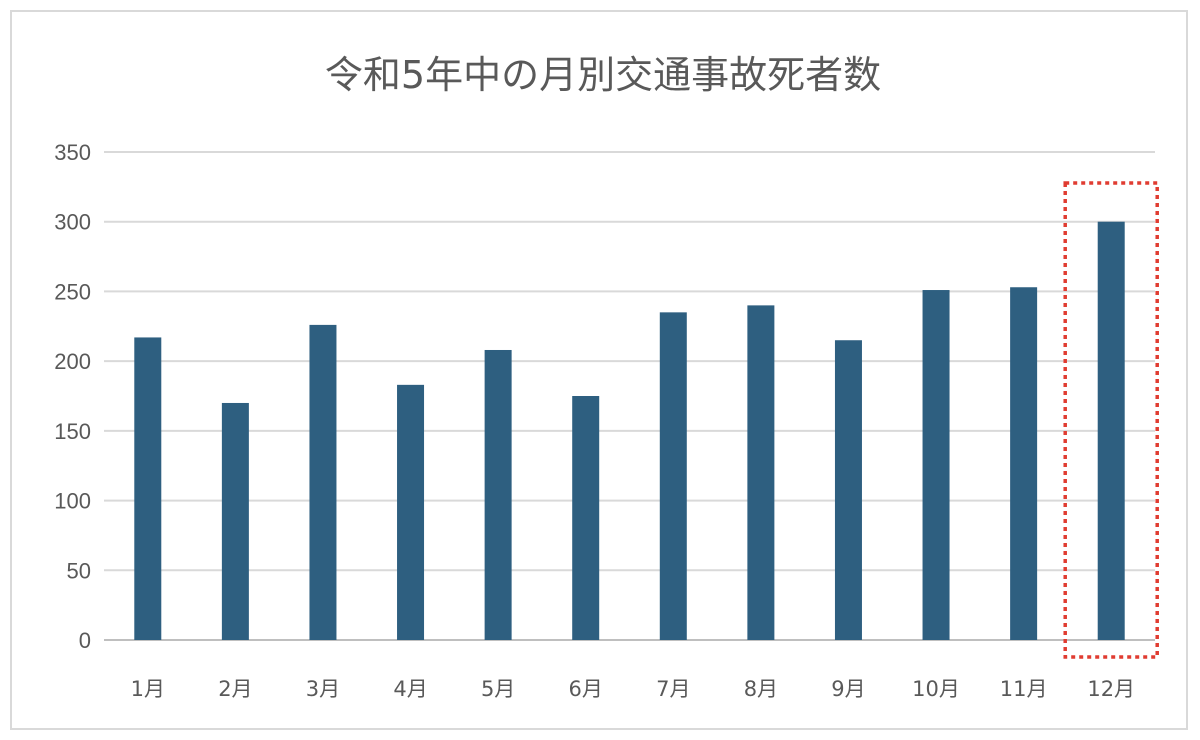 The height and width of the screenshot is (740, 1200). I want to click on y-tick-label: 300, so click(72, 222).